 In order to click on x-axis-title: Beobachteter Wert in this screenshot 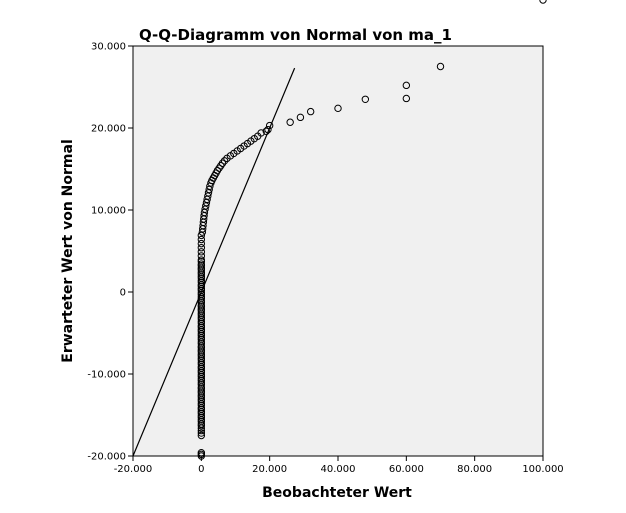, I will do `click(337, 493)`.